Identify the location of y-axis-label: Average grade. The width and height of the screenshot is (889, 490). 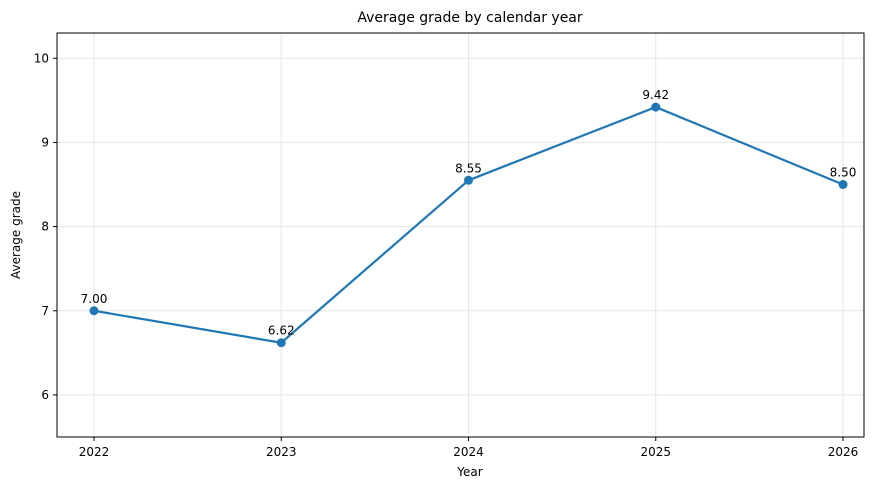
(16, 235).